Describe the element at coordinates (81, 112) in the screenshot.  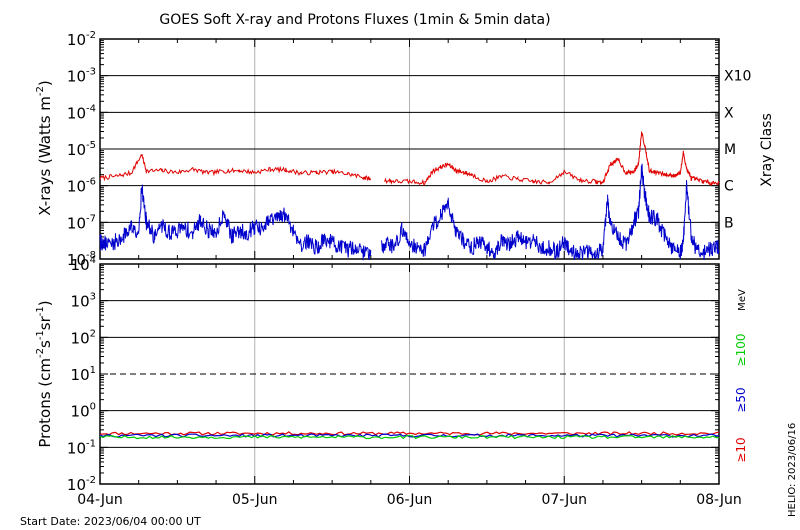
I see `y-tick-label: 10⁻⁴` at that location.